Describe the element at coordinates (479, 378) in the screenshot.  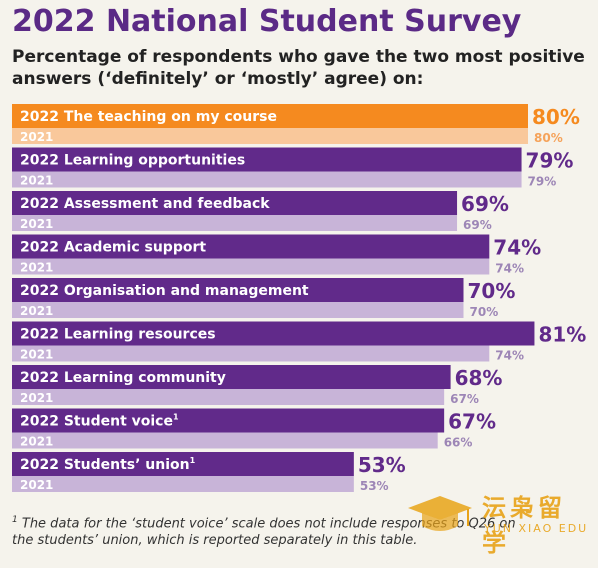
I see `value-2022-6: 68%` at that location.